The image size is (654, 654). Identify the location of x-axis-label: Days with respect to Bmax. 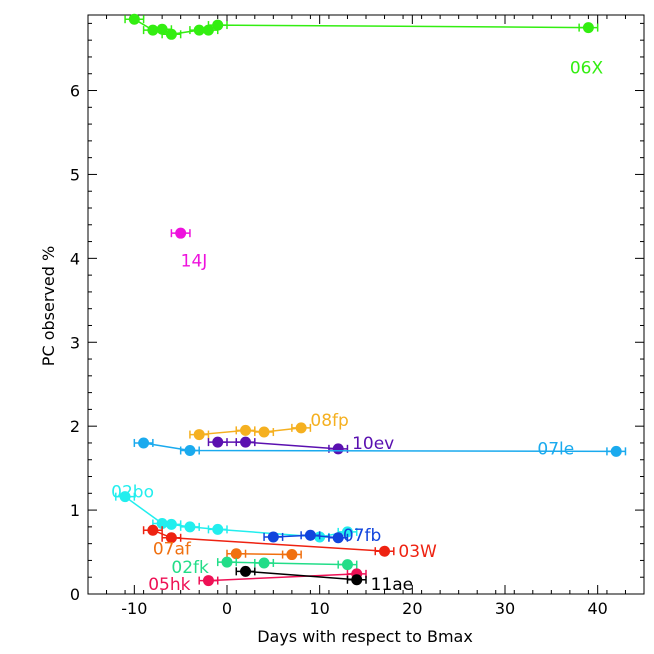
(365, 636).